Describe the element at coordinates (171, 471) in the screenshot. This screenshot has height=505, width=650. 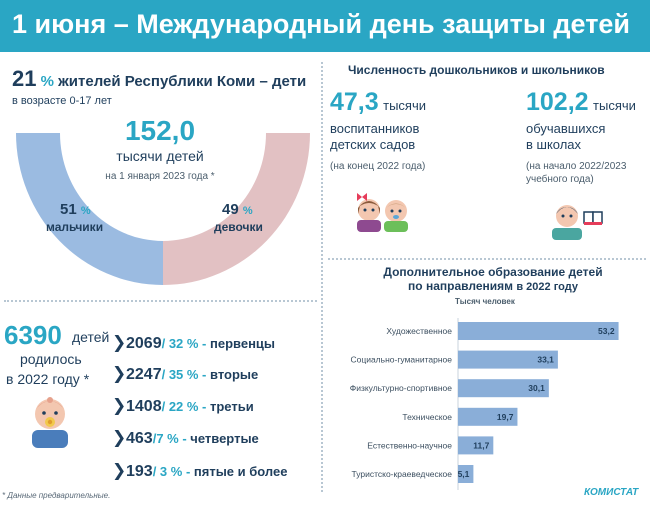
I see `birth-order-pct: / 3 % -` at that location.